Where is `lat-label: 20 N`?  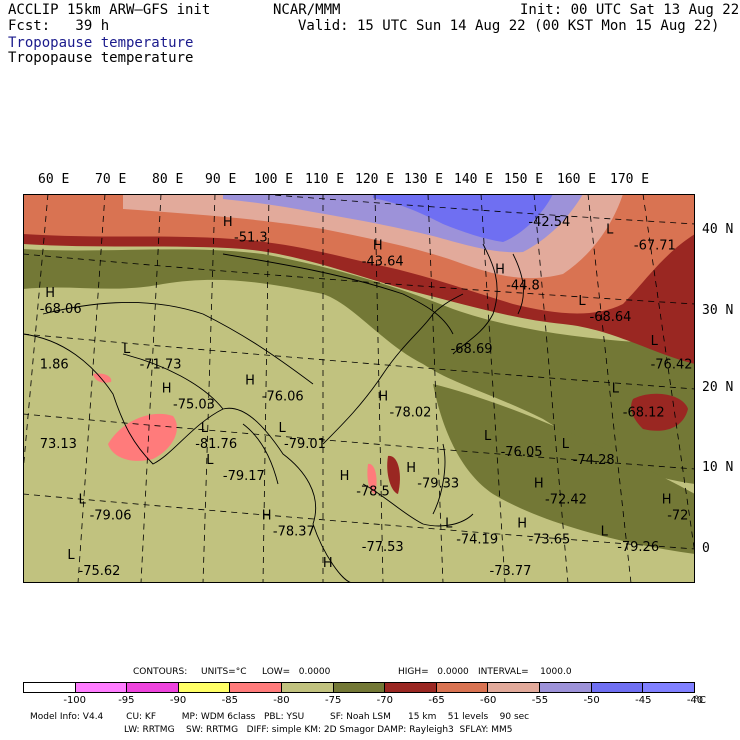 lat-label: 20 N is located at coordinates (718, 387).